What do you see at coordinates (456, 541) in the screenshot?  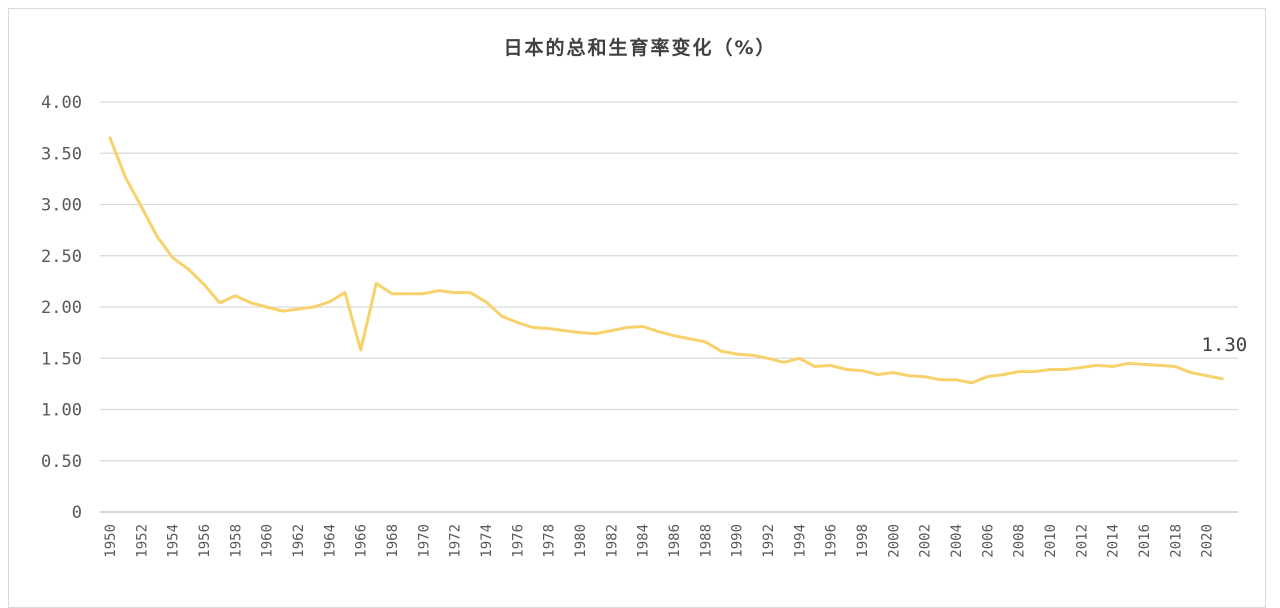 I see `x-tick-label: 1972` at bounding box center [456, 541].